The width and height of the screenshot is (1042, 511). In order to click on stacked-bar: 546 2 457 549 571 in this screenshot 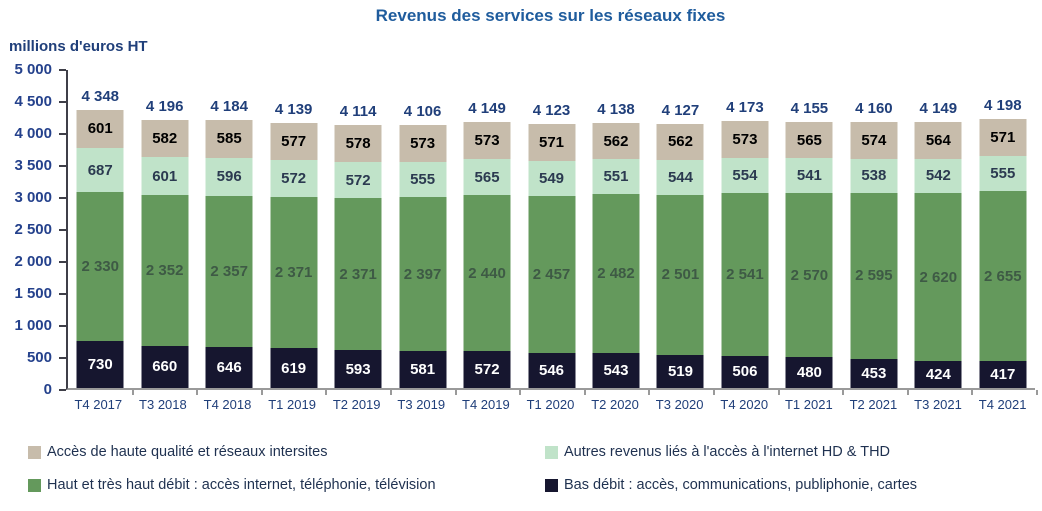, I will do `click(552, 256)`.